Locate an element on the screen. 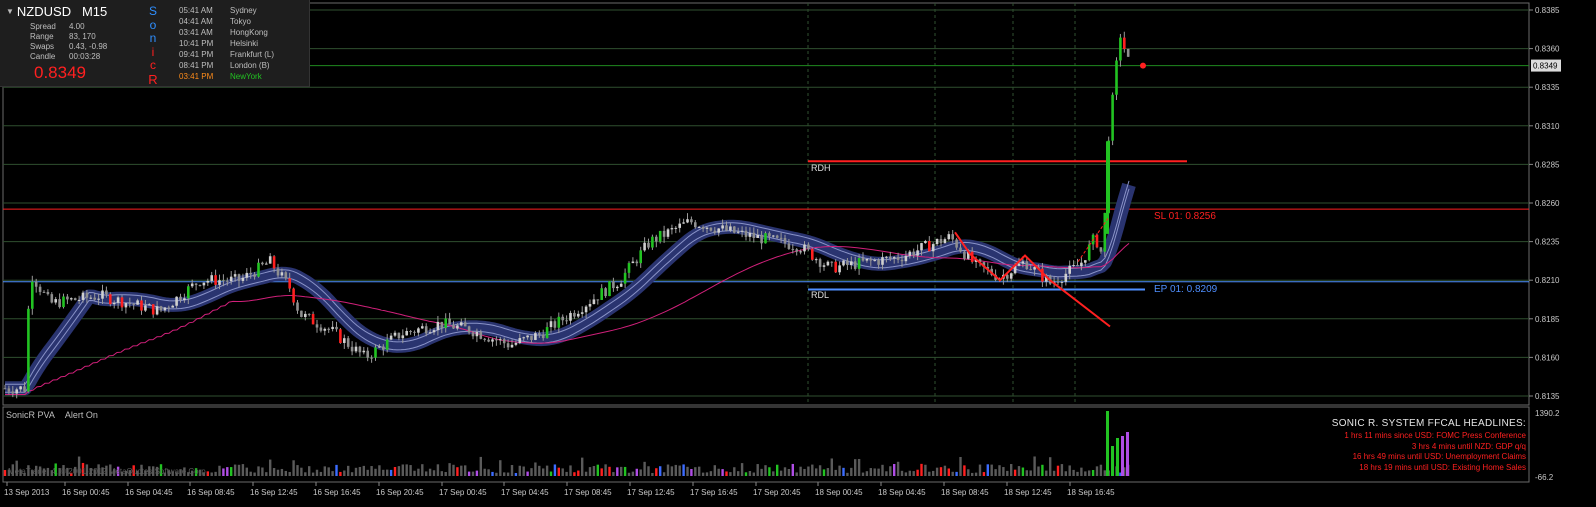 The image size is (1596, 507). logo-letter: n is located at coordinates (153, 38).